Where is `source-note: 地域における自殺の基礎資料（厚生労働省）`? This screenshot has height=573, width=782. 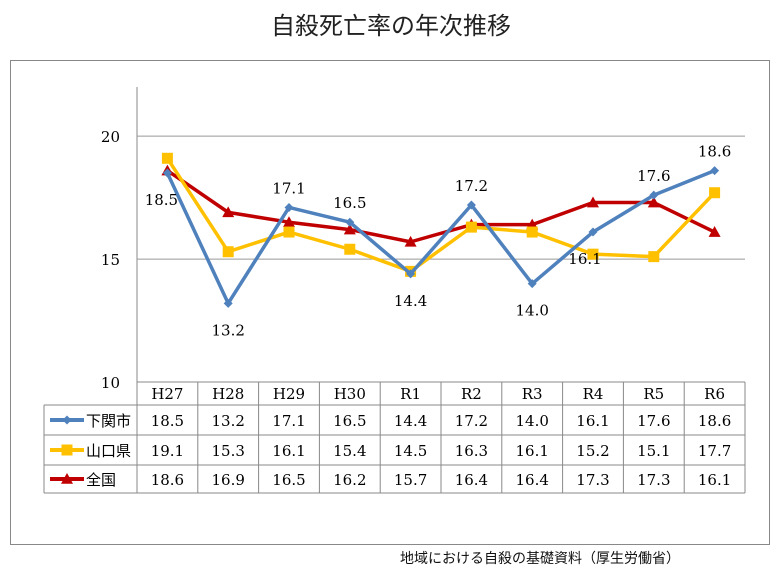
source-note: 地域における自殺の基礎資料（厚生労働省） is located at coordinates (540, 559).